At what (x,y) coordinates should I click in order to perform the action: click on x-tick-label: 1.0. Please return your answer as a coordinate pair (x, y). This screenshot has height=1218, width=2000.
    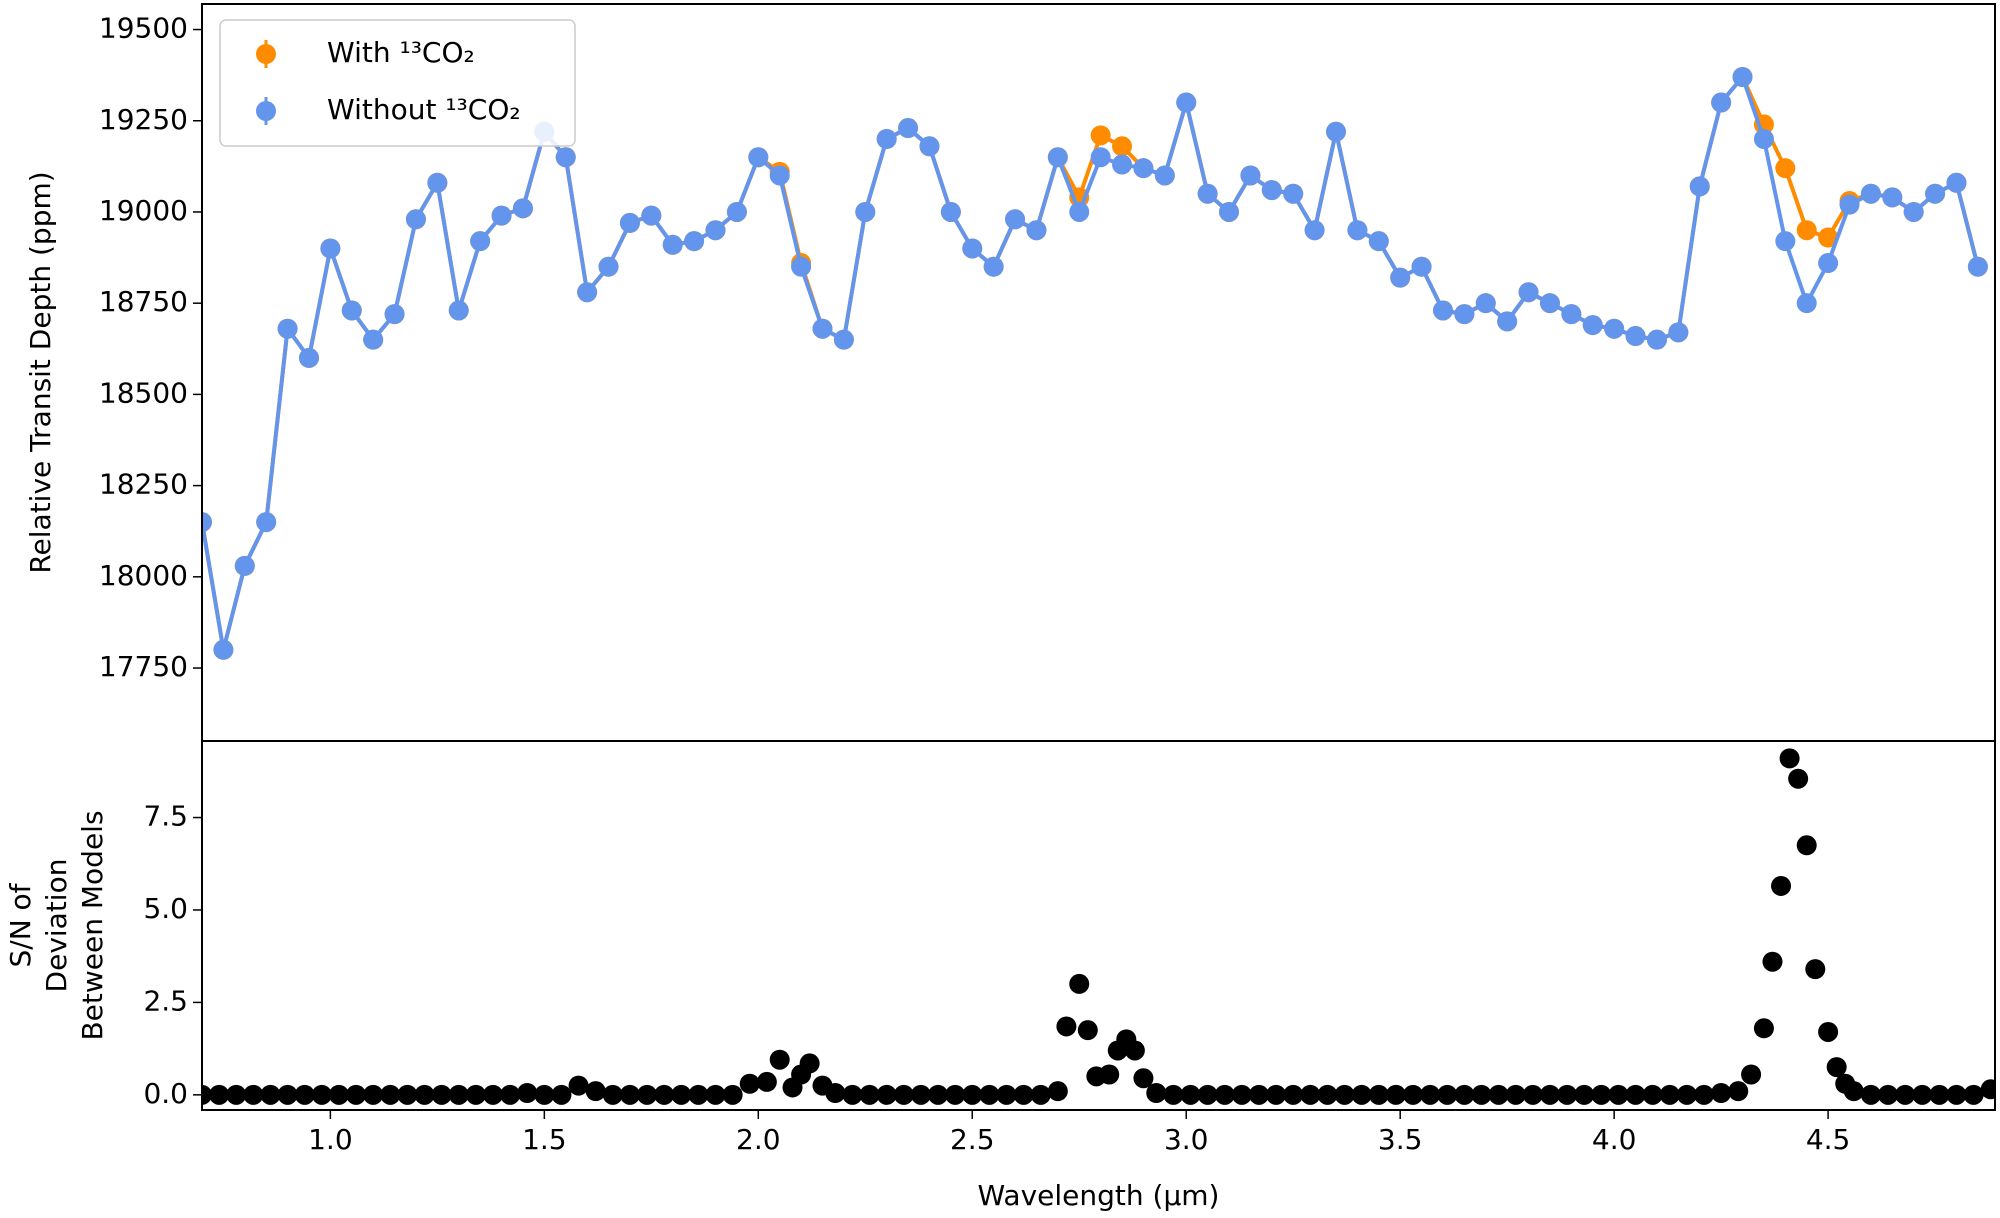
    Looking at the image, I should click on (330, 1139).